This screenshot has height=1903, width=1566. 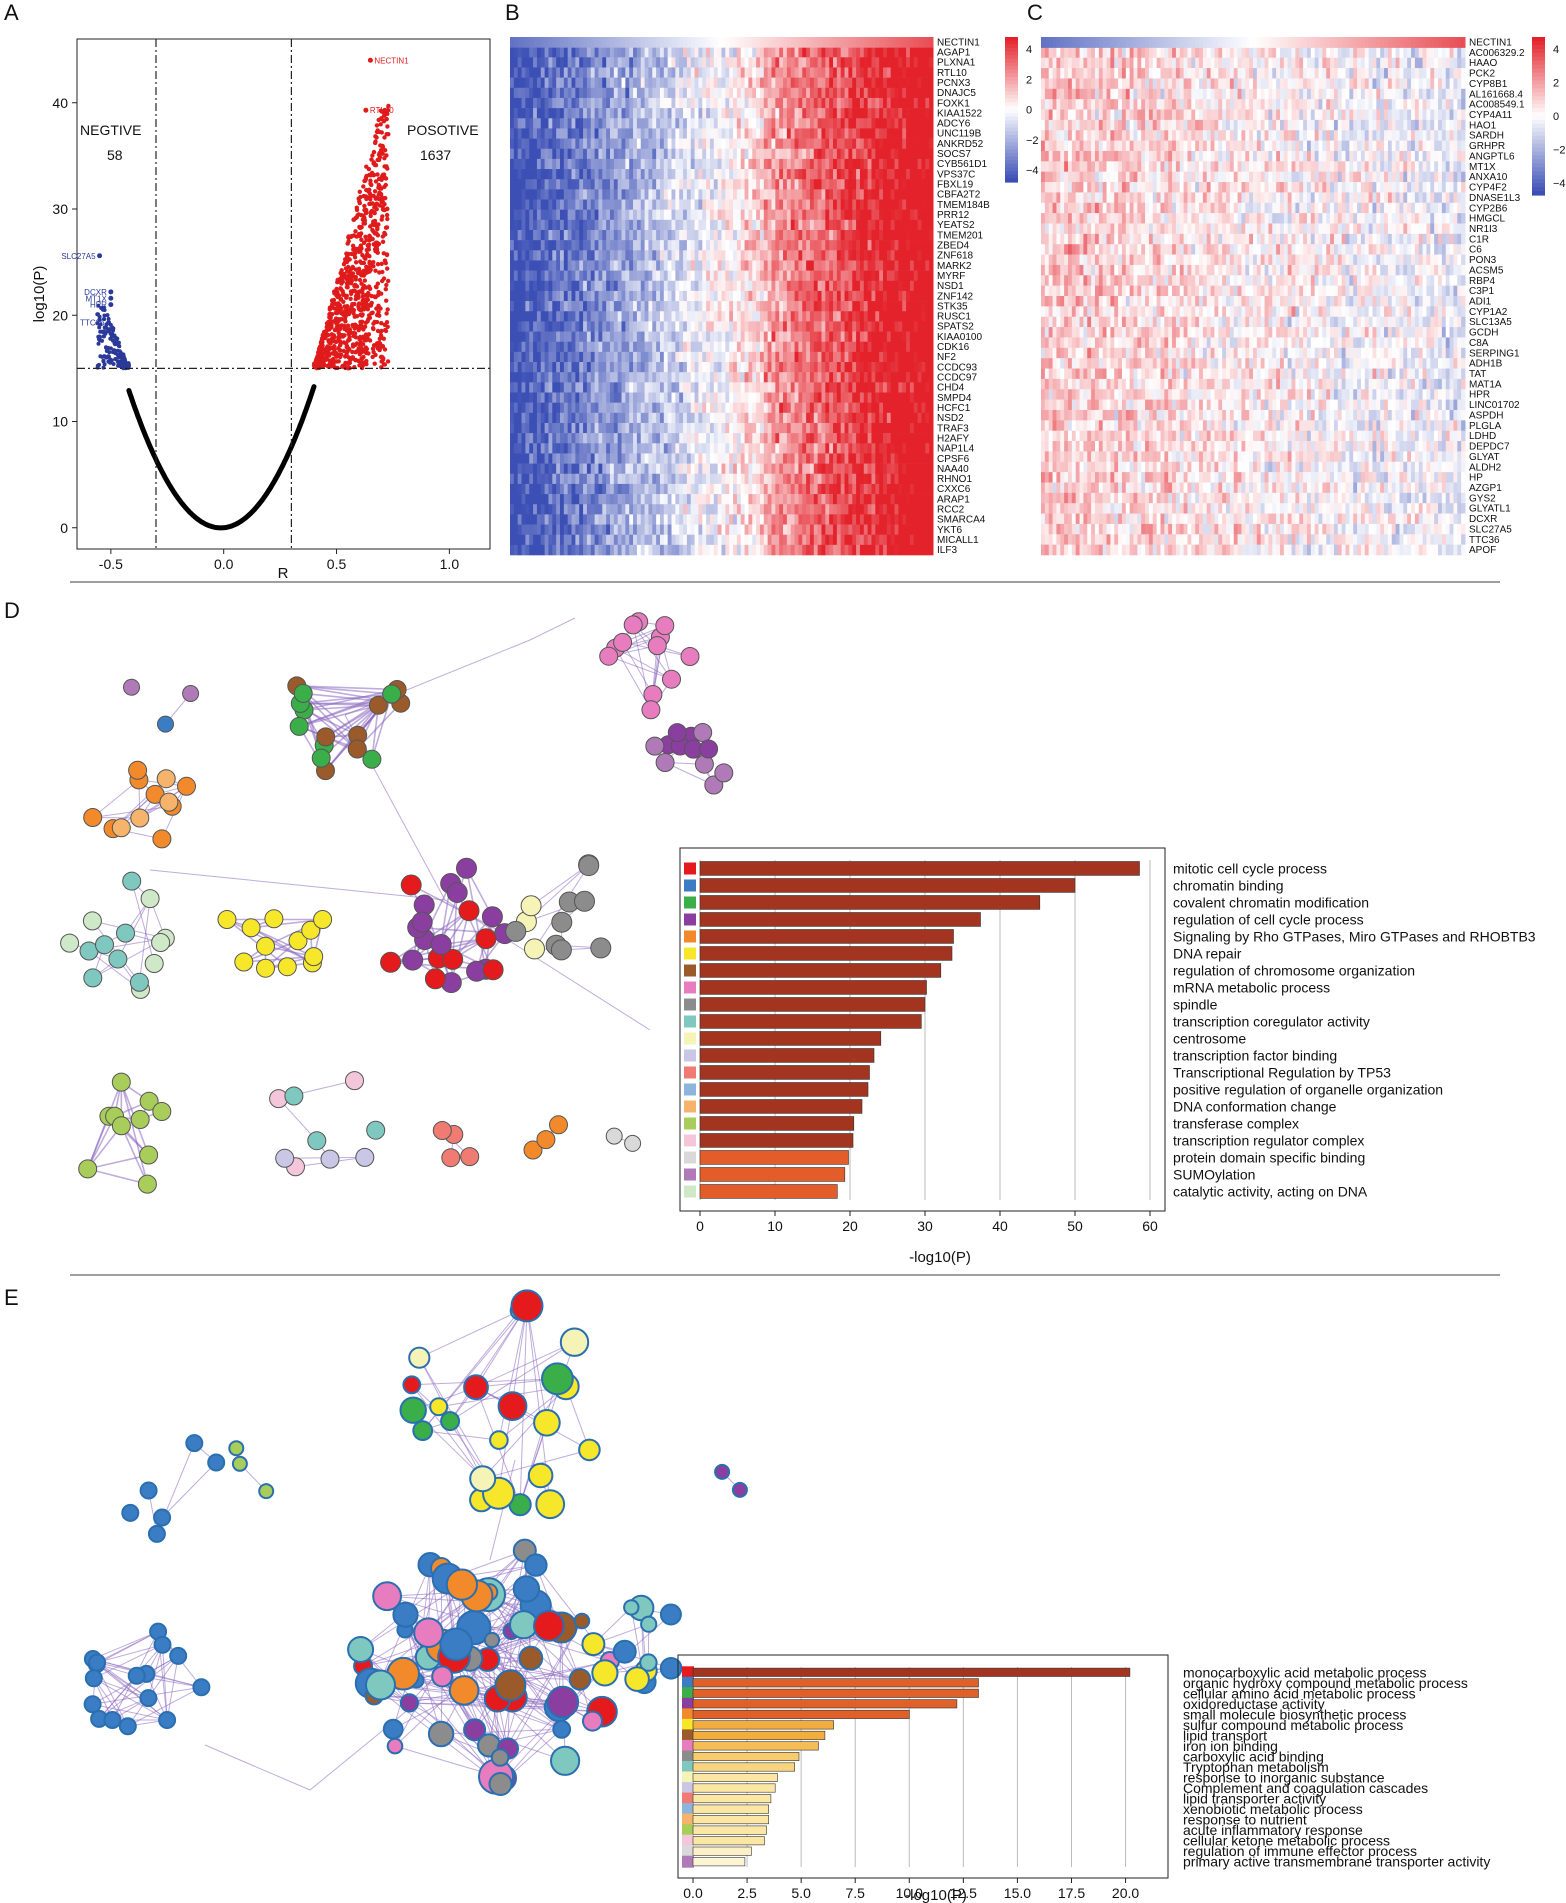 I want to click on positive-label: POSOTIVE, so click(x=443, y=130).